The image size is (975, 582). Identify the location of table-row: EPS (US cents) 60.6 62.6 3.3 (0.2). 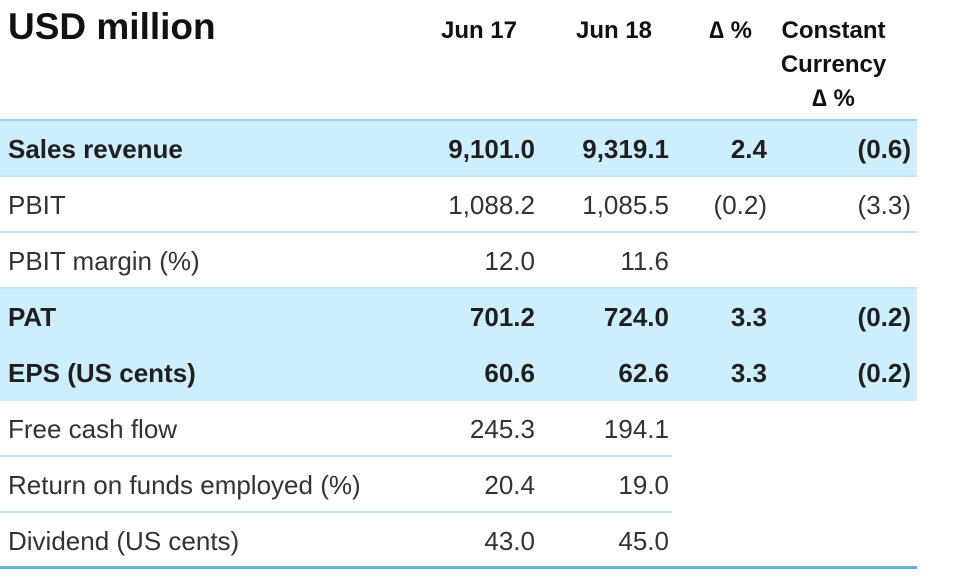
(458, 373).